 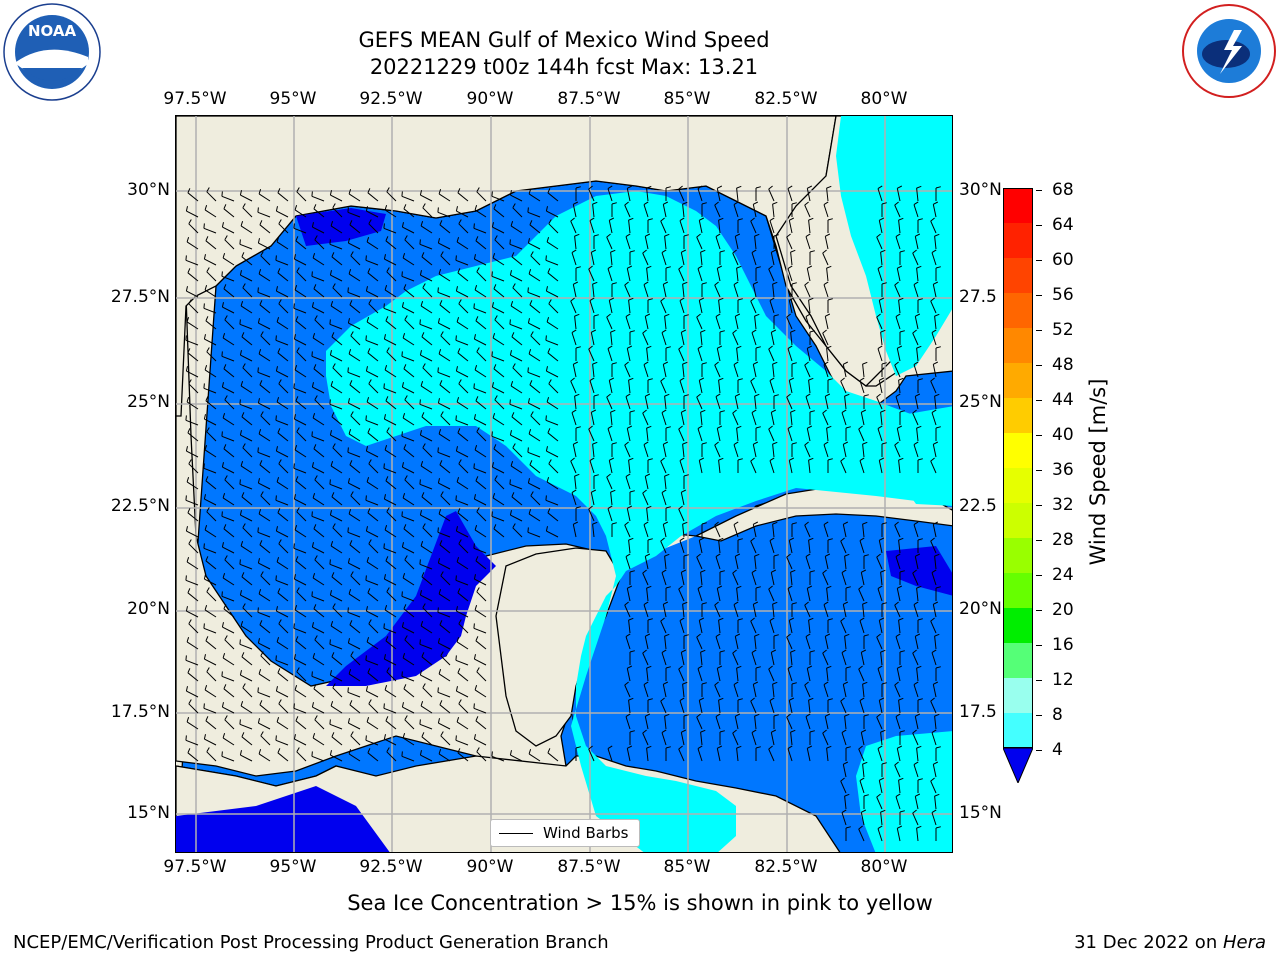 I want to click on colorbar-band, so click(x=1018, y=205).